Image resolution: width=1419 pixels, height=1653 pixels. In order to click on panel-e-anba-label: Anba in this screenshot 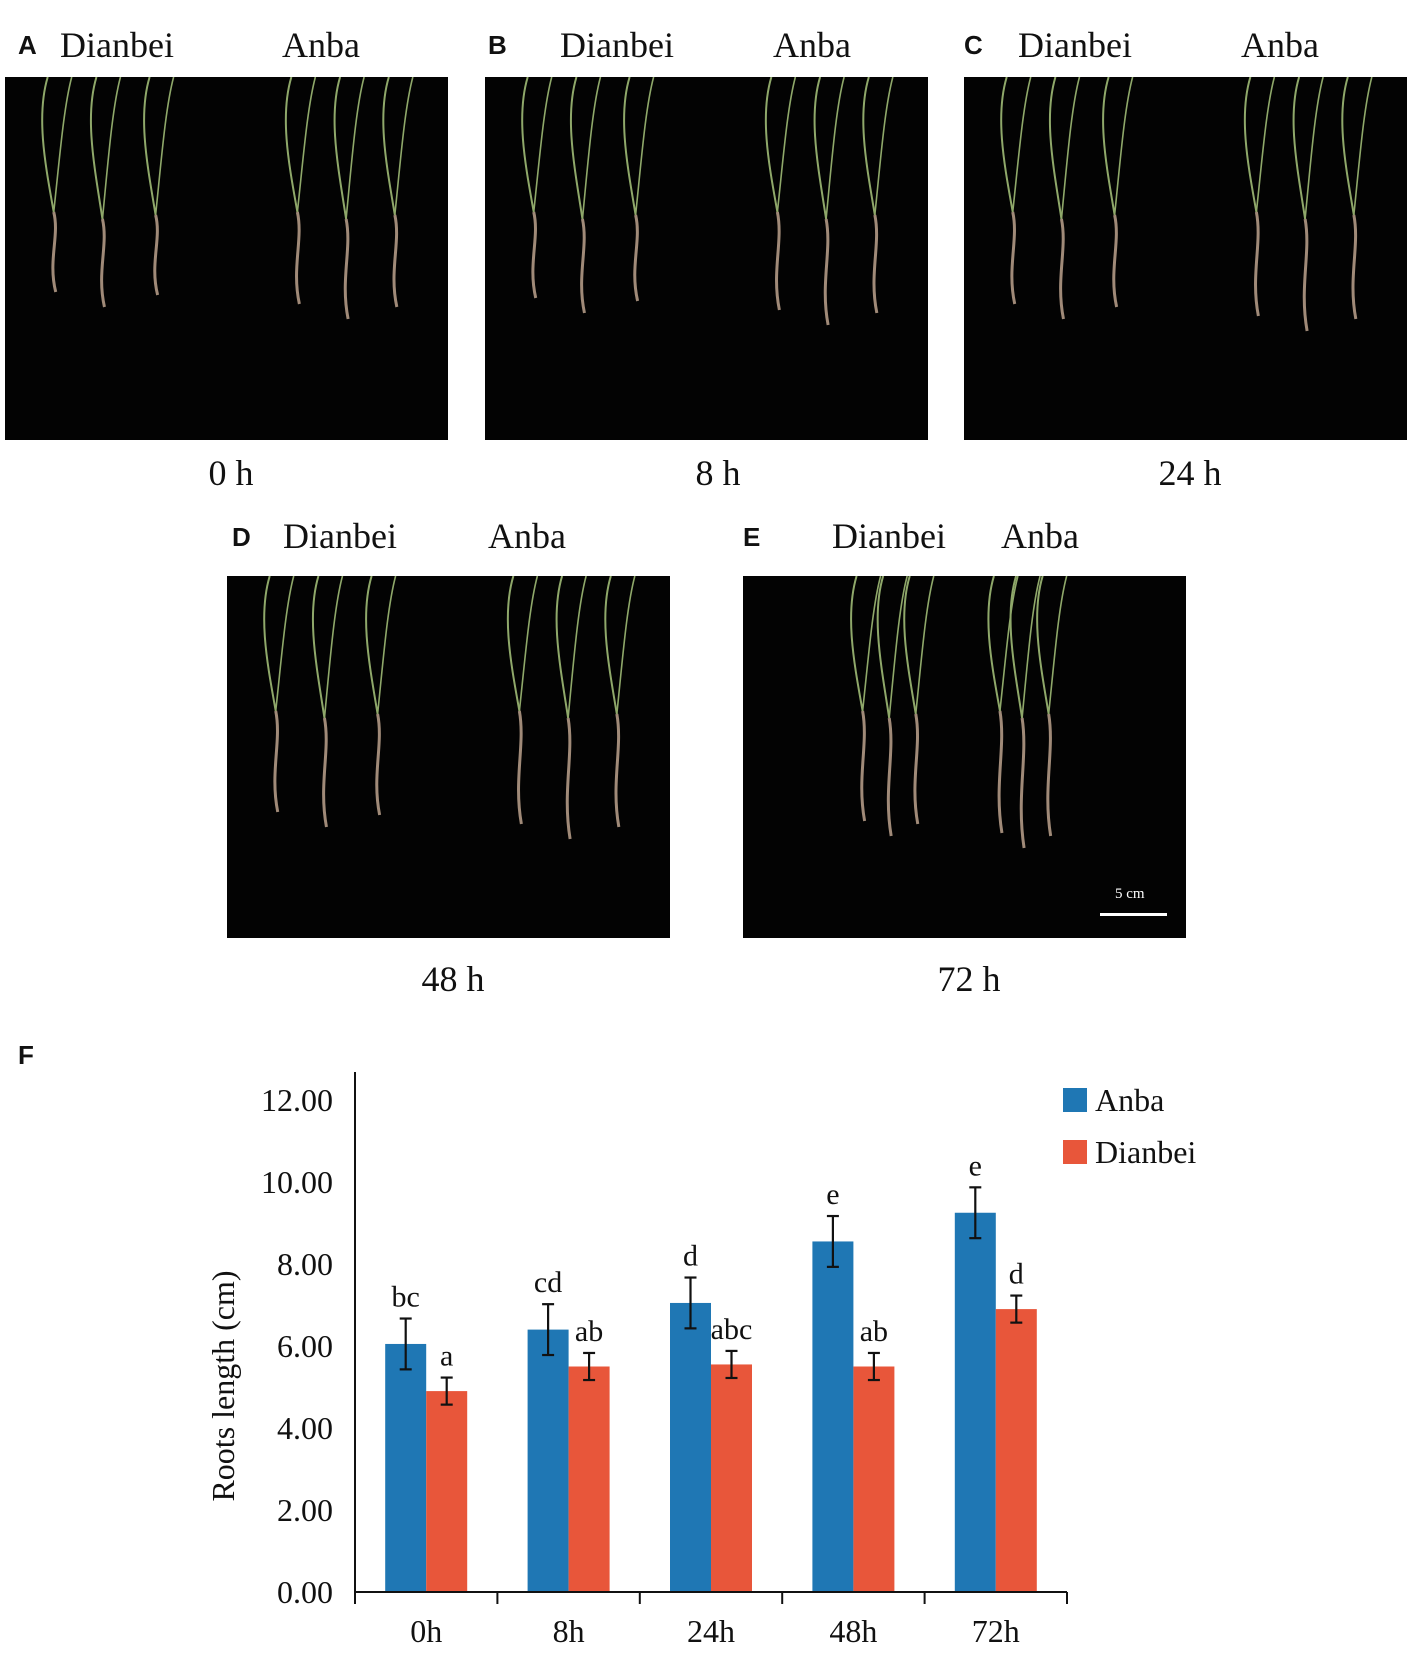, I will do `click(1040, 536)`.